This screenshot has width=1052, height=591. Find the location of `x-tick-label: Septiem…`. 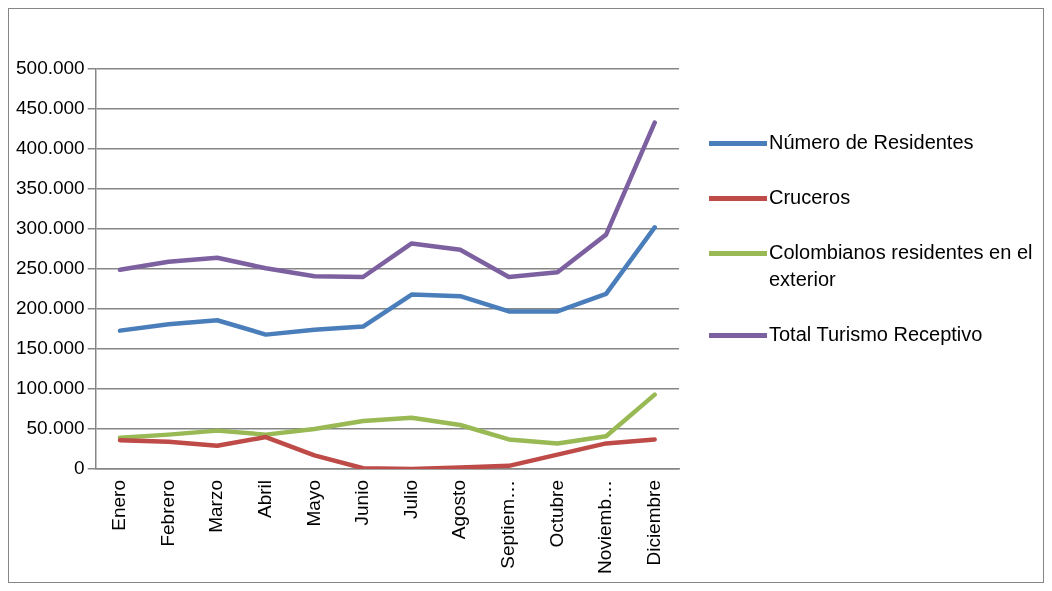

x-tick-label: Septiem… is located at coordinates (508, 524).